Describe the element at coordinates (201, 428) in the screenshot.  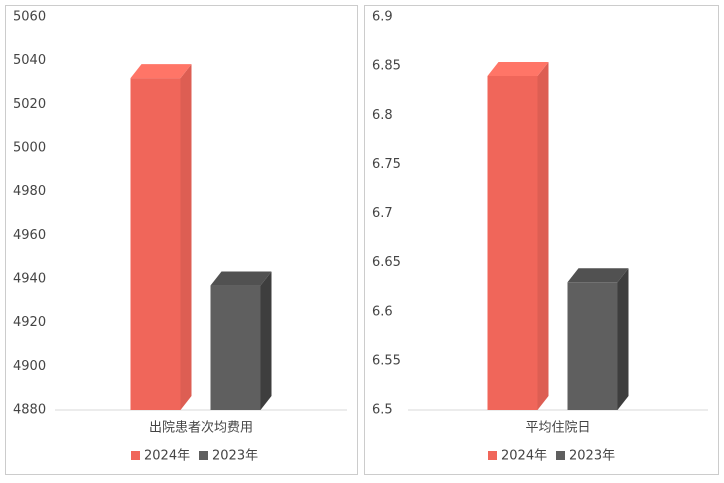
I see `x-tick-label: 出院患者次均费用` at that location.